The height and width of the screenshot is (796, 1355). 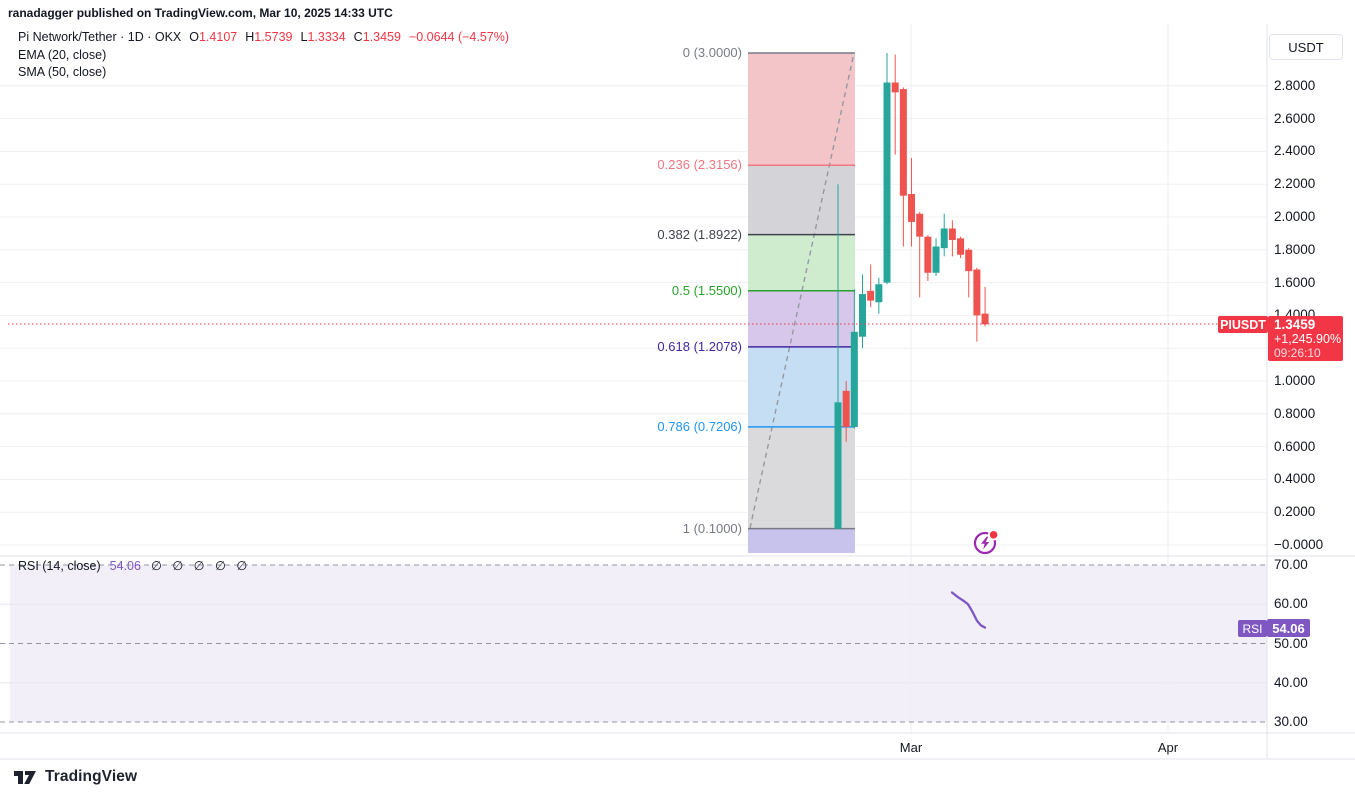 I want to click on rsi-value: 54.06, so click(x=125, y=566).